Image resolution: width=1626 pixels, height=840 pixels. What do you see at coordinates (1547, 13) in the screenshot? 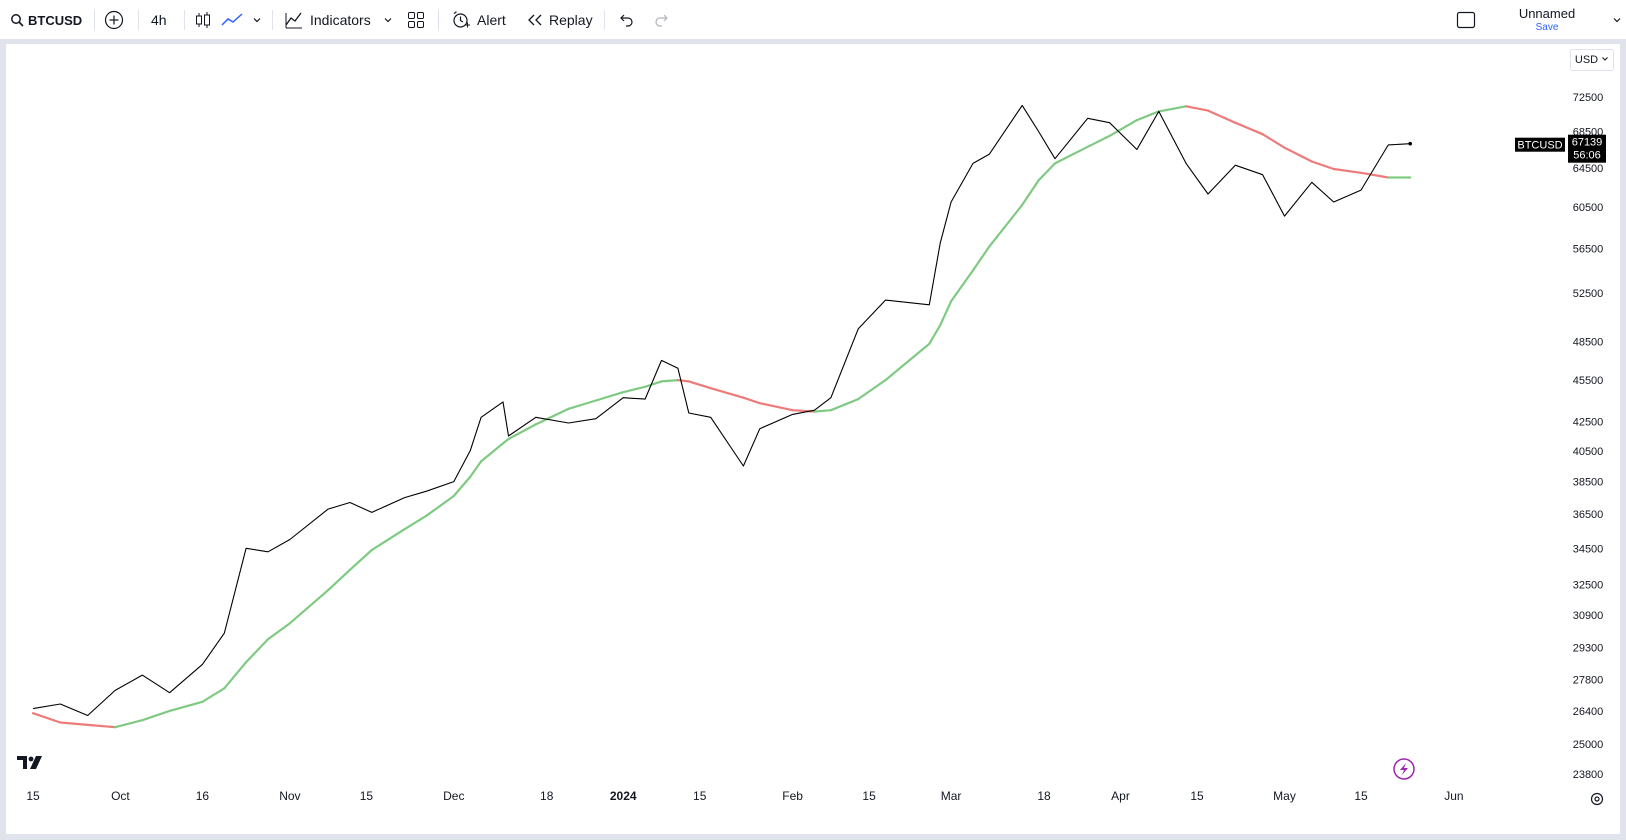
I see `layout-name: Unnamed` at bounding box center [1547, 13].